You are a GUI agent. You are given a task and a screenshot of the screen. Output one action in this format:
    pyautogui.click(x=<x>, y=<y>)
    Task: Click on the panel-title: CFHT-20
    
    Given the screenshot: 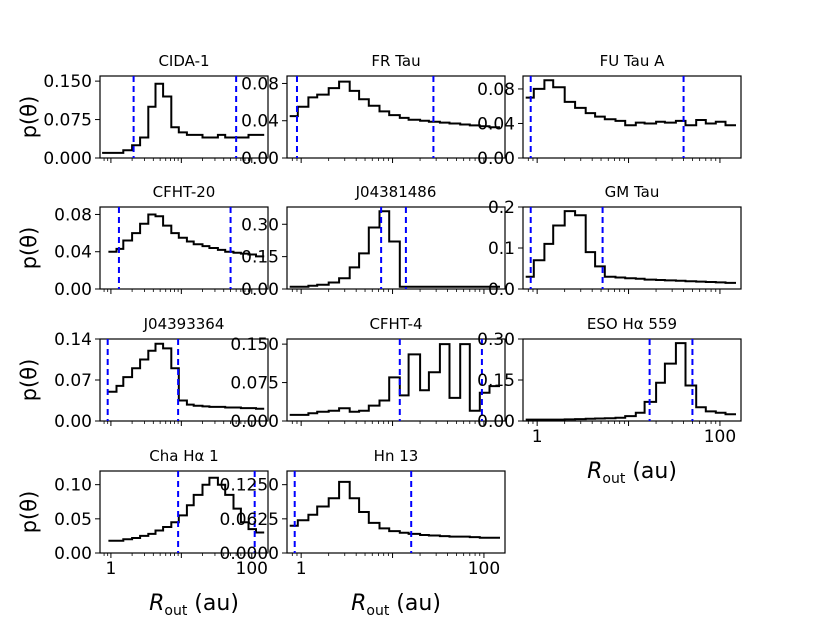 What is the action you would take?
    pyautogui.click(x=184, y=192)
    